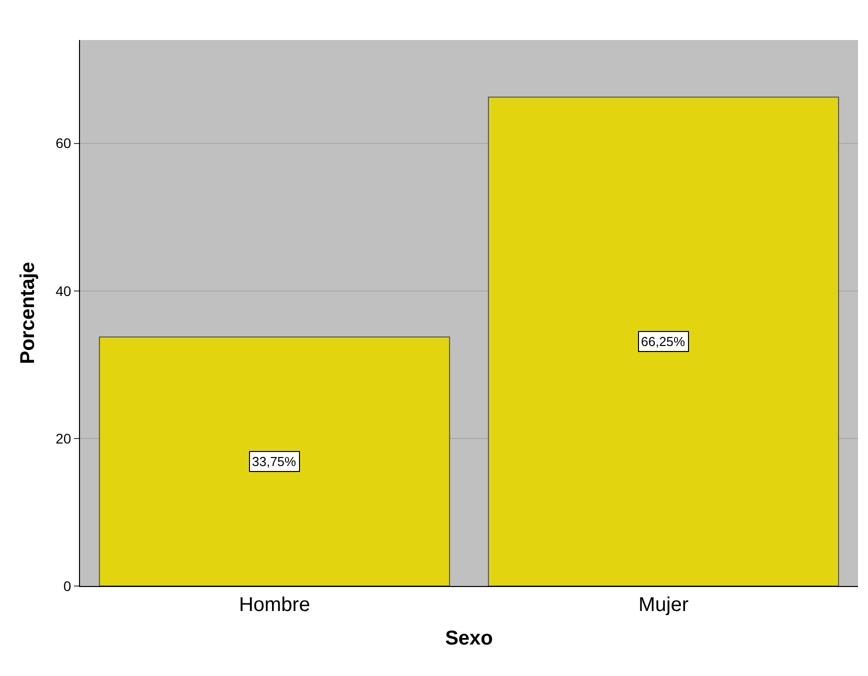  I want to click on x-axis-title: Sexo, so click(469, 639).